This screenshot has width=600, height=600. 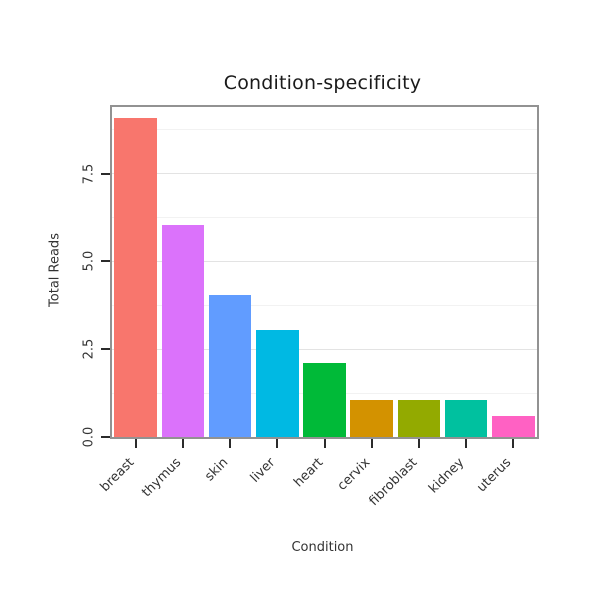 I want to click on y-axis-label: Total Reads, so click(x=55, y=270).